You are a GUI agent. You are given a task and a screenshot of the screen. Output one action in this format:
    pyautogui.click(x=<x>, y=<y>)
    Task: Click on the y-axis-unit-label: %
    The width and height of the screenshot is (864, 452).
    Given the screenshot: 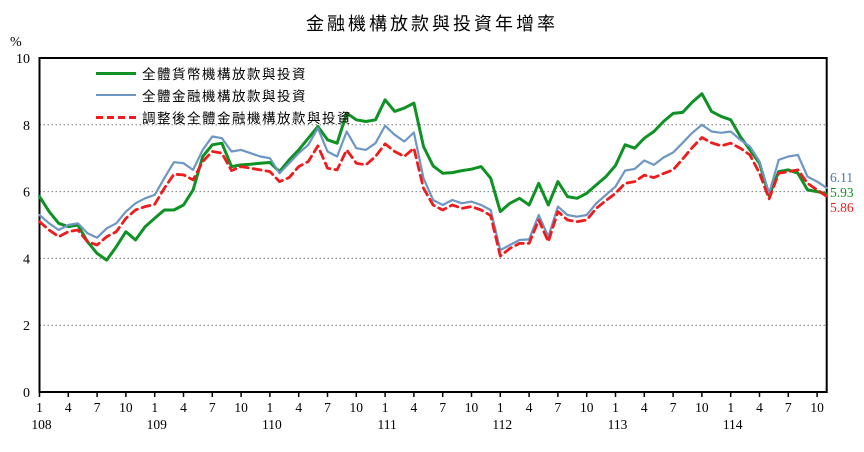 What is the action you would take?
    pyautogui.click(x=16, y=42)
    